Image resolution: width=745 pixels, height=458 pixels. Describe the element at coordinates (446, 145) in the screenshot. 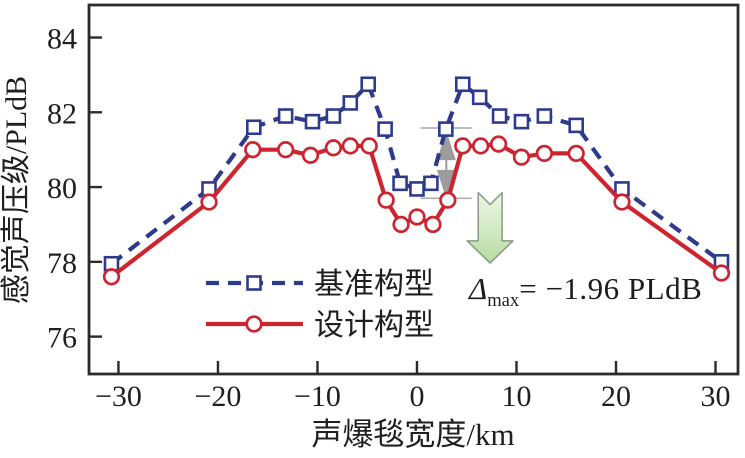

I see `delta-arrow-up-head` at that location.